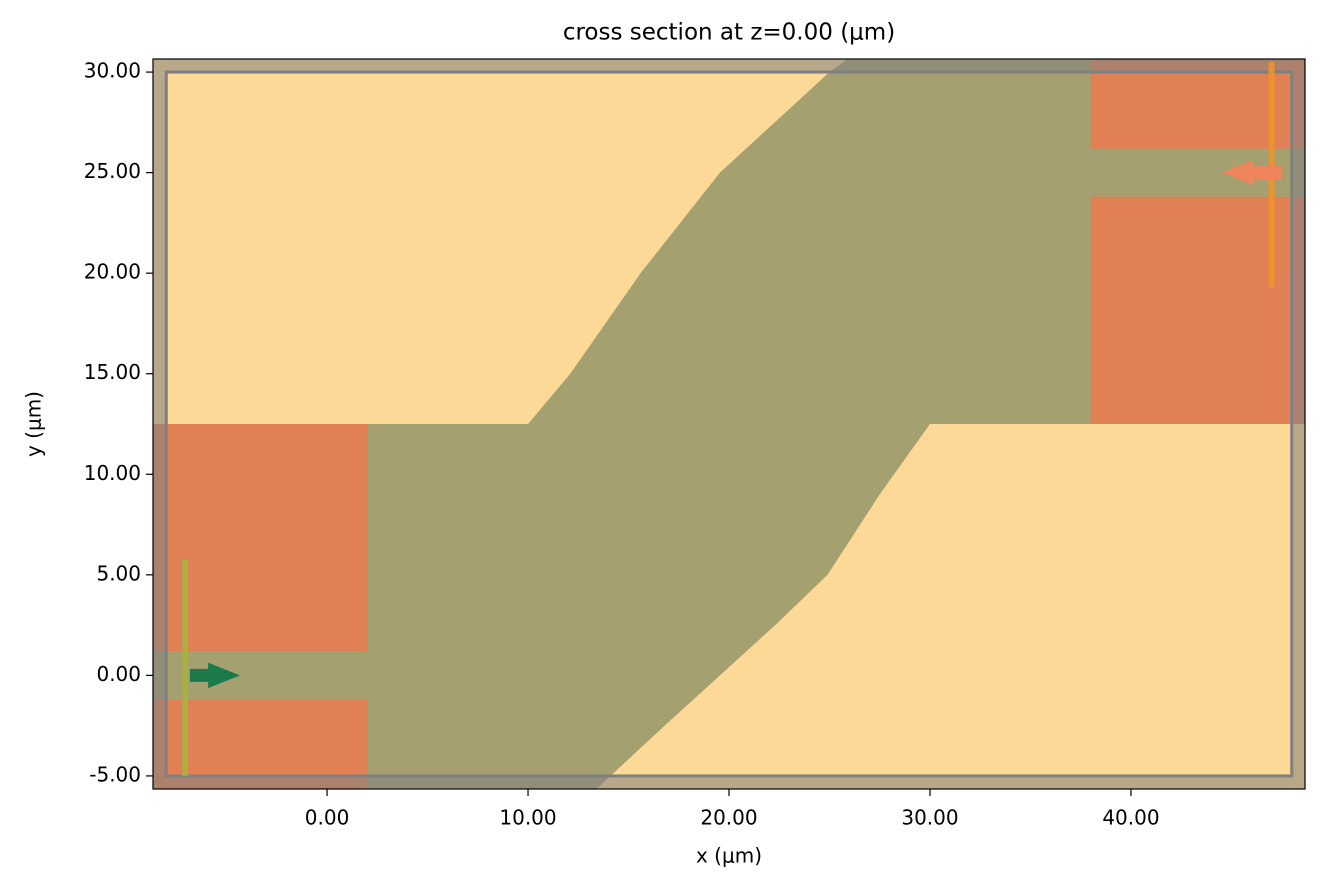 Image resolution: width=1324 pixels, height=896 pixels. I want to click on pml-right, so click(1298, 424).